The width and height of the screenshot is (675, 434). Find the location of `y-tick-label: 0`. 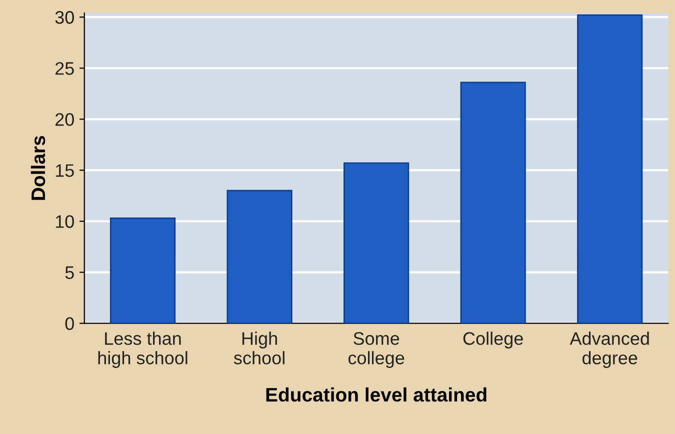

y-tick-label: 0 is located at coordinates (69, 323).